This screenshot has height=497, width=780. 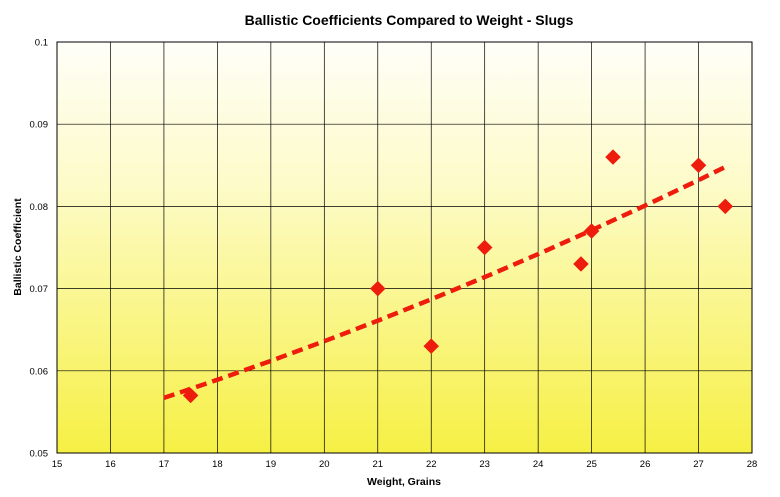 I want to click on x-tick-label: 26, so click(x=645, y=464).